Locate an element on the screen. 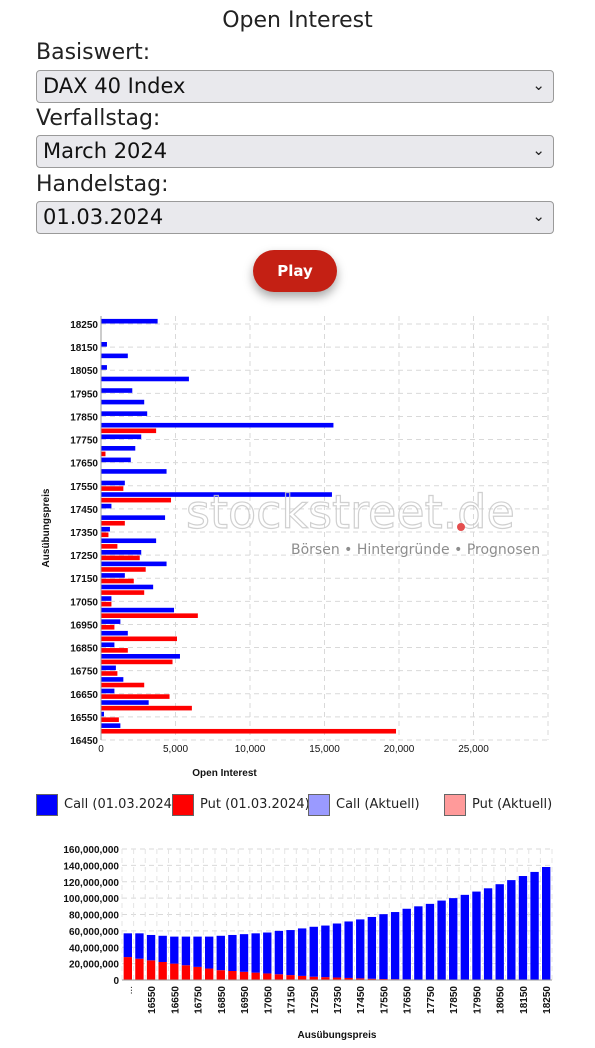 The height and width of the screenshot is (1048, 595). legend-label: Put (01.03.2024) is located at coordinates (255, 804).